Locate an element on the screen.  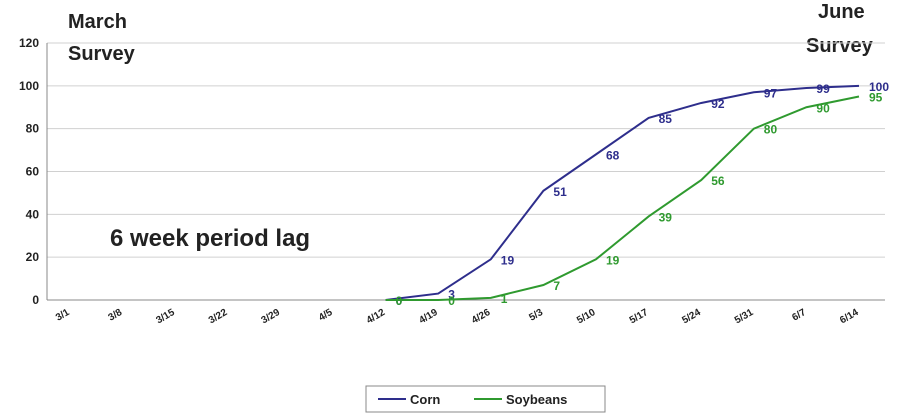
x-tick-label: 3/8 is located at coordinates (116, 315).